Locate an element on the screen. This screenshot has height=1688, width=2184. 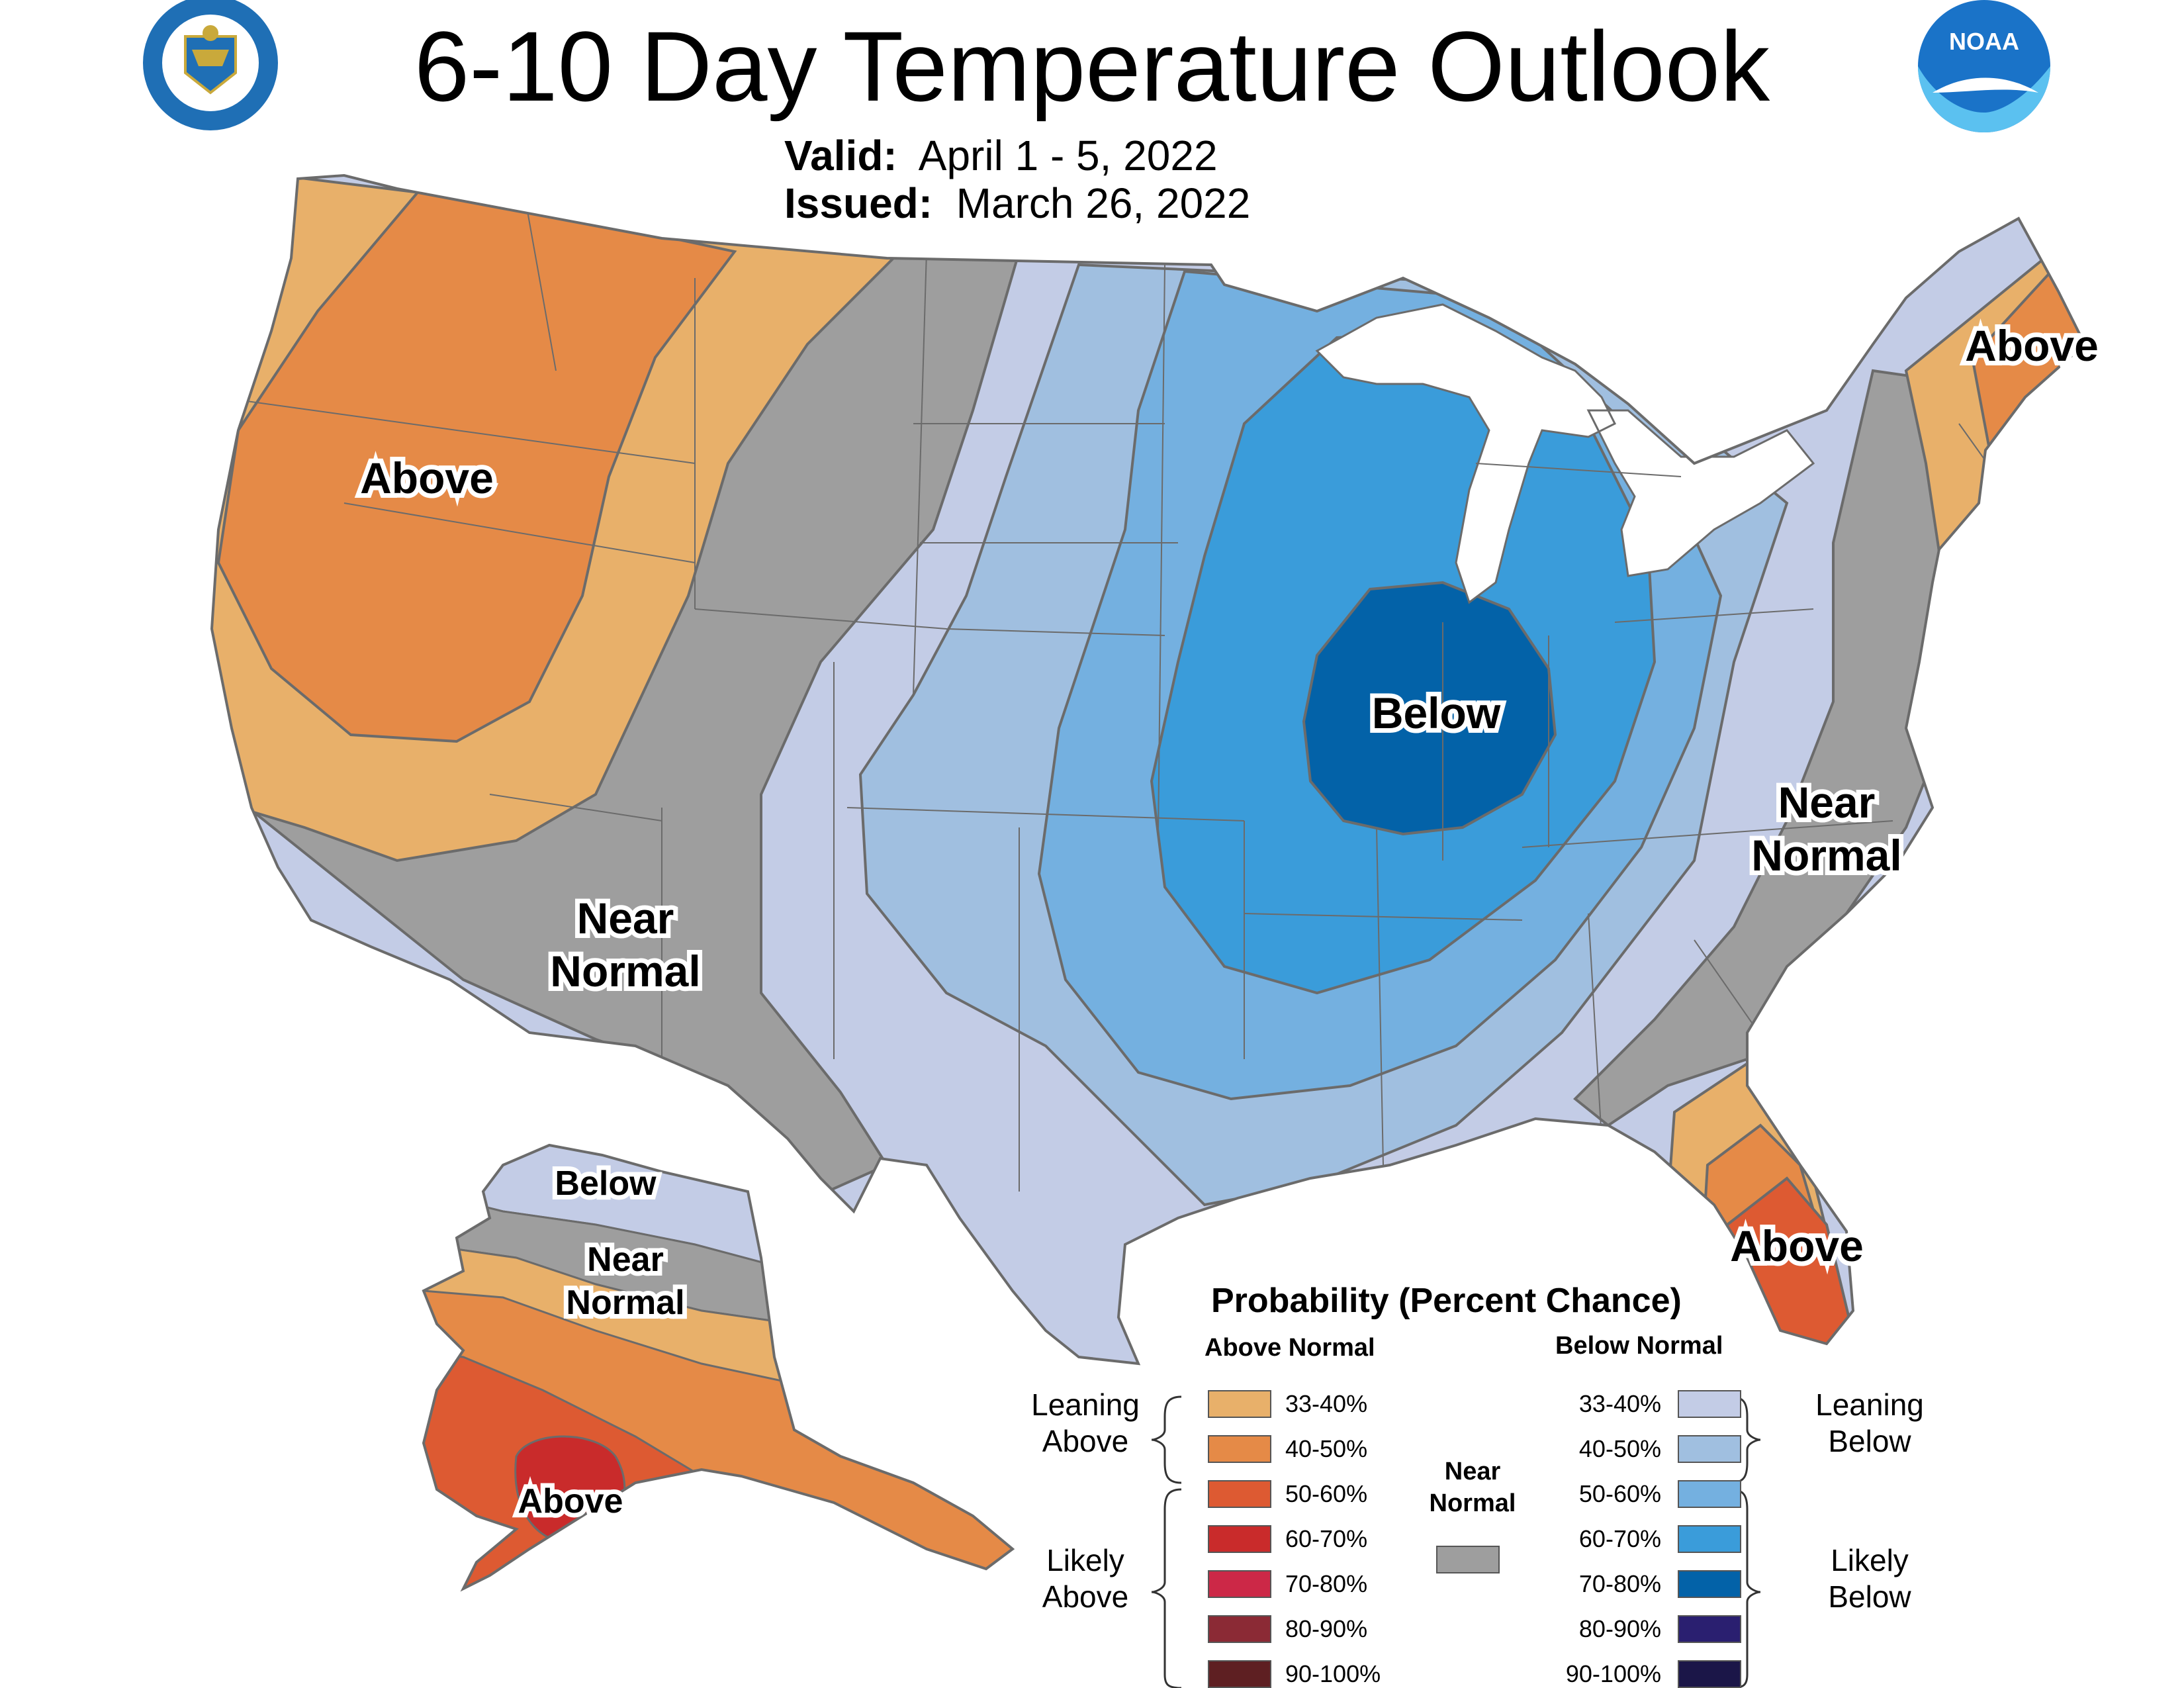
below-70-midwest is located at coordinates (1430, 708).